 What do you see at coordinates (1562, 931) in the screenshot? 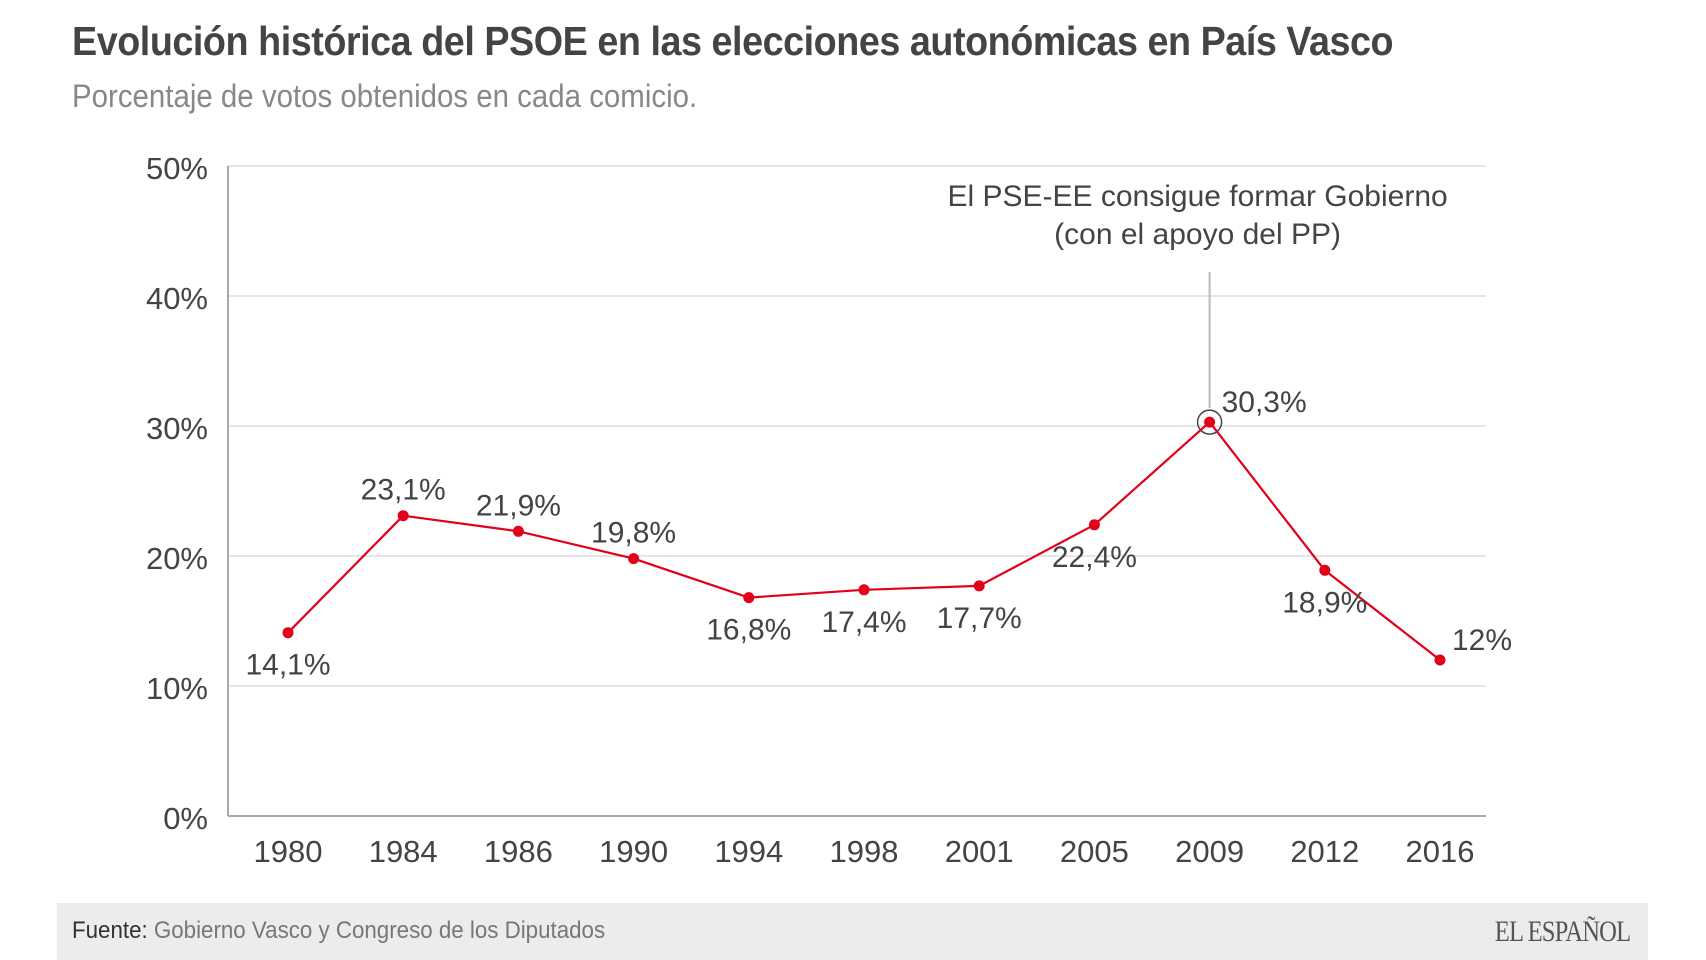
I see `brand-logo: EL ESPAÑOL` at bounding box center [1562, 931].